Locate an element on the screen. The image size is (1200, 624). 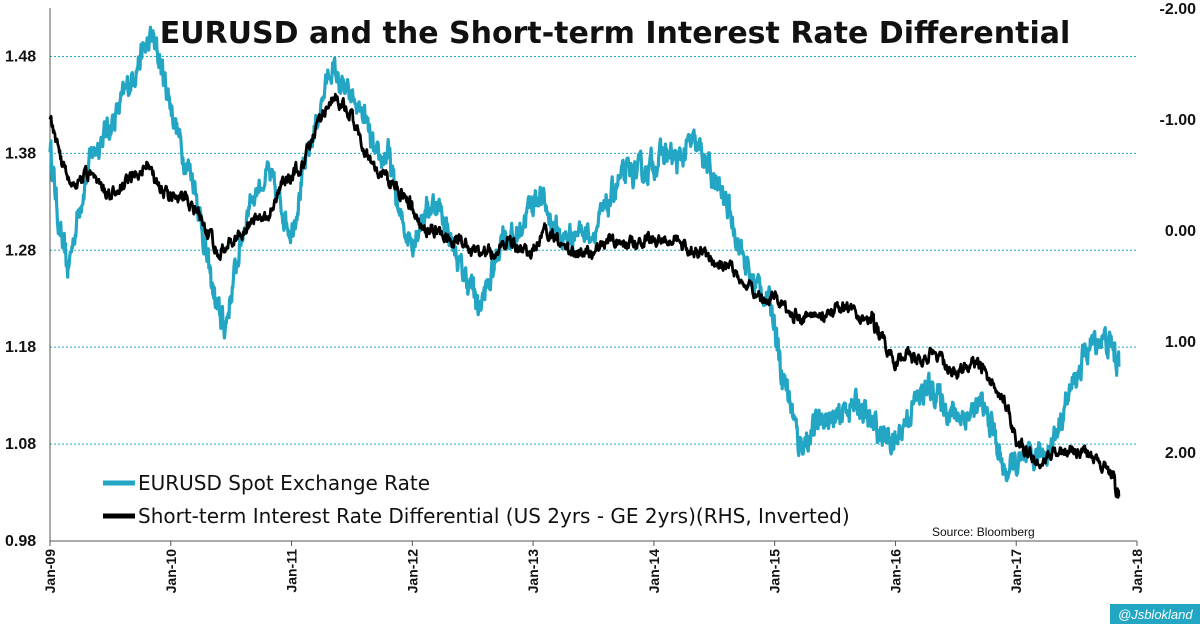
y-axis-right: -2.00 -1.00 0.00 1.00 2.00 is located at coordinates (1178, 231).